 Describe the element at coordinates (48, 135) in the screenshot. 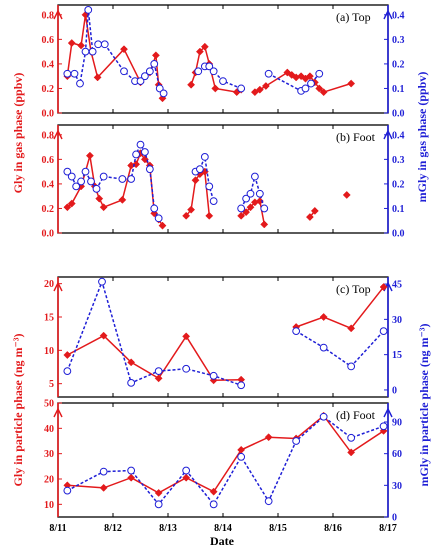

I see `left-tick-label: 0.8` at that location.